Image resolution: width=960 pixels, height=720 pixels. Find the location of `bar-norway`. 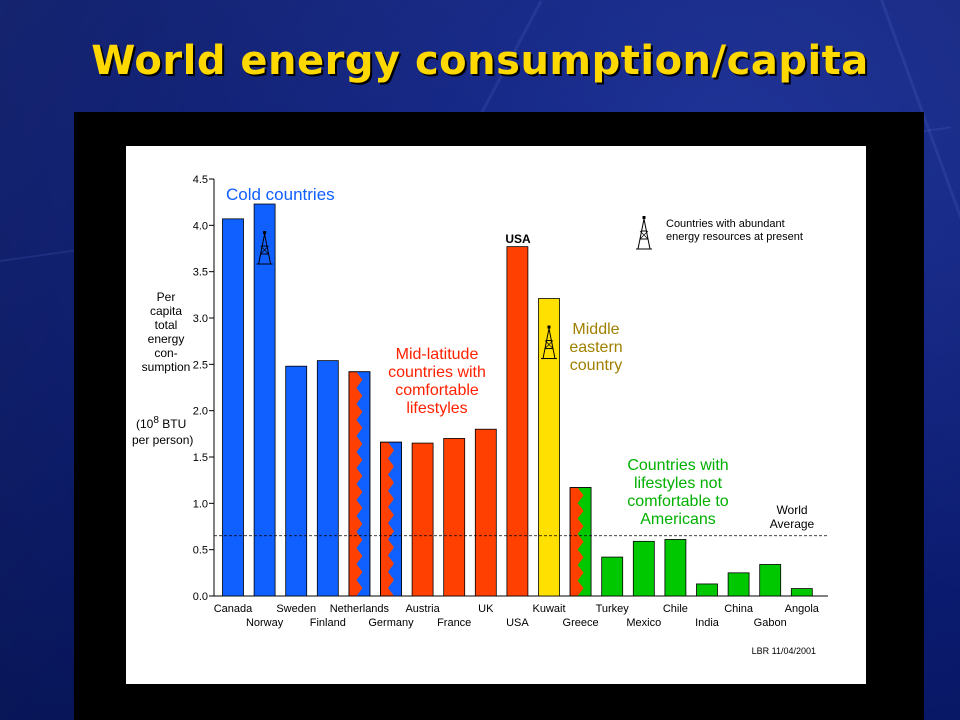

bar-norway is located at coordinates (264, 400).